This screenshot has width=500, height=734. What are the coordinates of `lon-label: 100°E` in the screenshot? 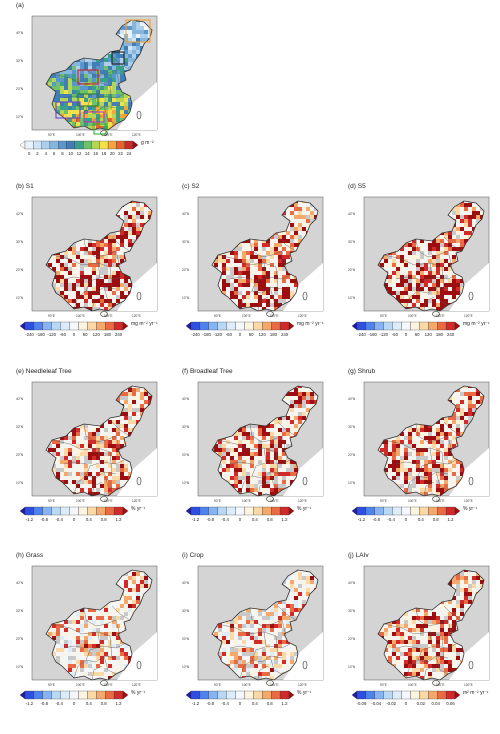 It's located at (246, 501).